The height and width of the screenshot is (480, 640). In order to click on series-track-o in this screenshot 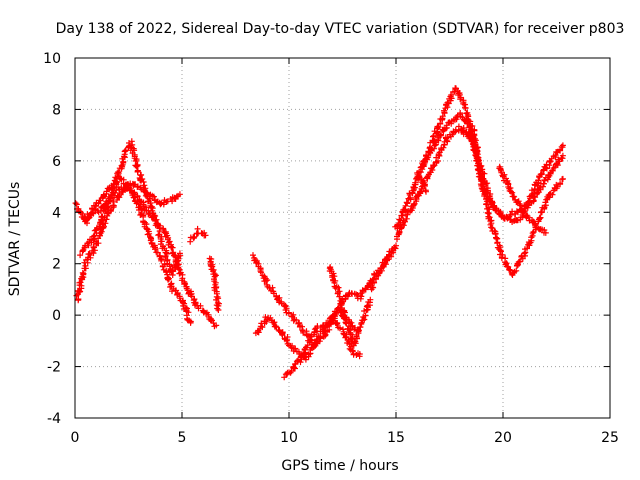, I will do `click(531, 179)`.